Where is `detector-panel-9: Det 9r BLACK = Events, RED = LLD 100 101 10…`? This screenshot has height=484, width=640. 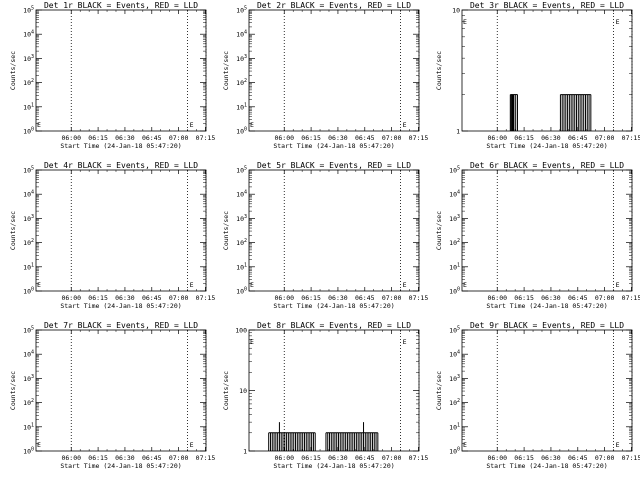 detector-panel-9: Det 9r BLACK = Events, RED = LLD 100 101 10… is located at coordinates (537, 395).